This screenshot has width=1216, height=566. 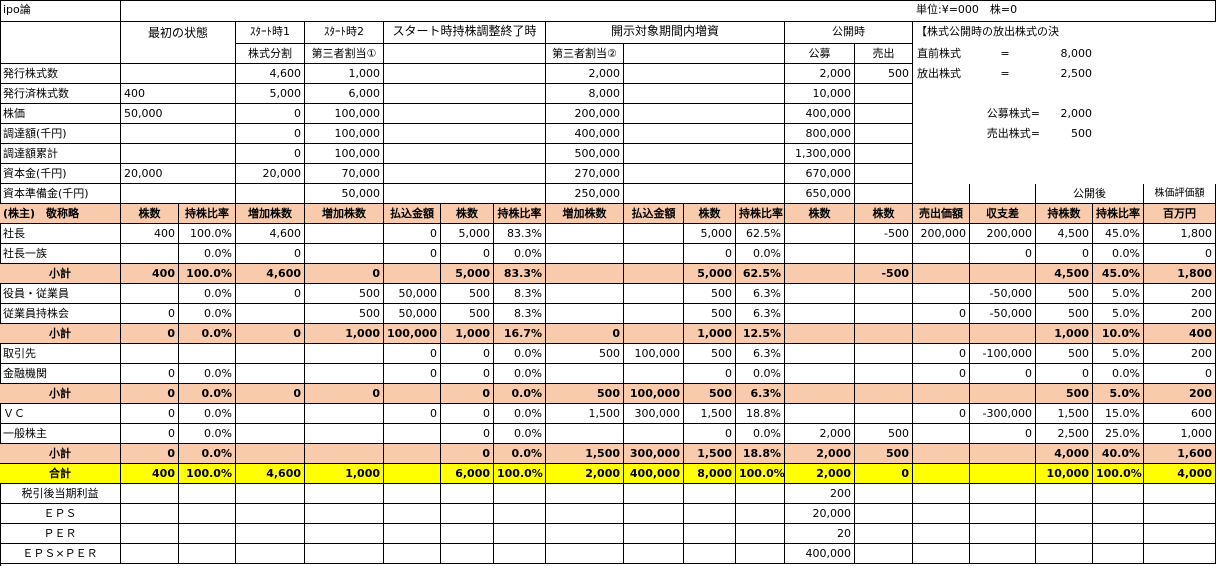 I want to click on cell-start-end, so click(x=465, y=174).